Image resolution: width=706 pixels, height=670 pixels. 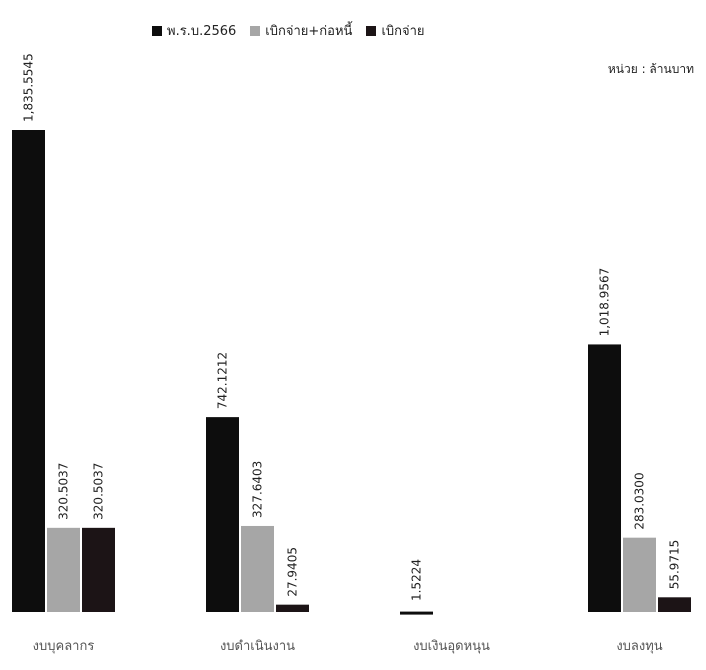 I want to click on legend-swatch-disbursed-committed, so click(x=255, y=30).